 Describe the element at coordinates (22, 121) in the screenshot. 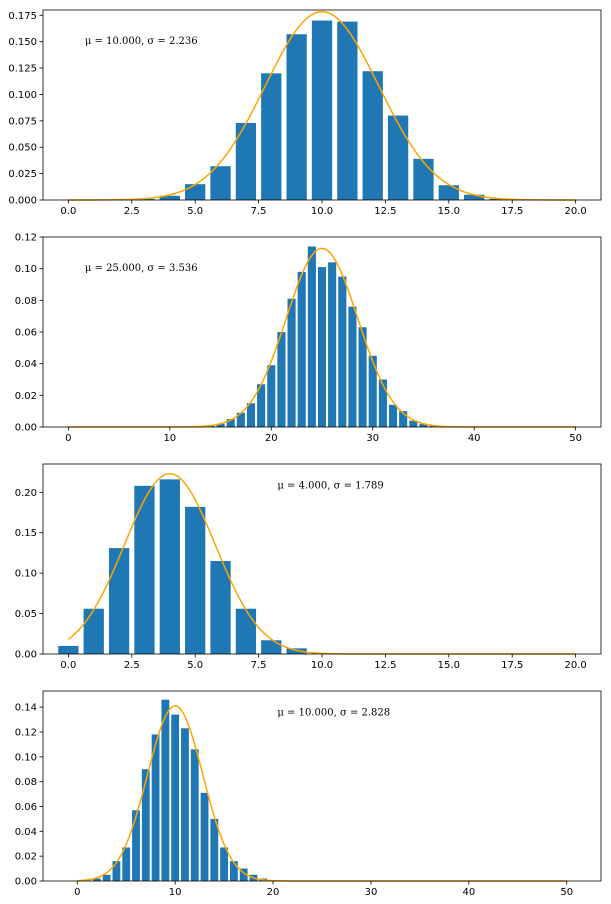

I see `y-tick-label: 0.075` at that location.